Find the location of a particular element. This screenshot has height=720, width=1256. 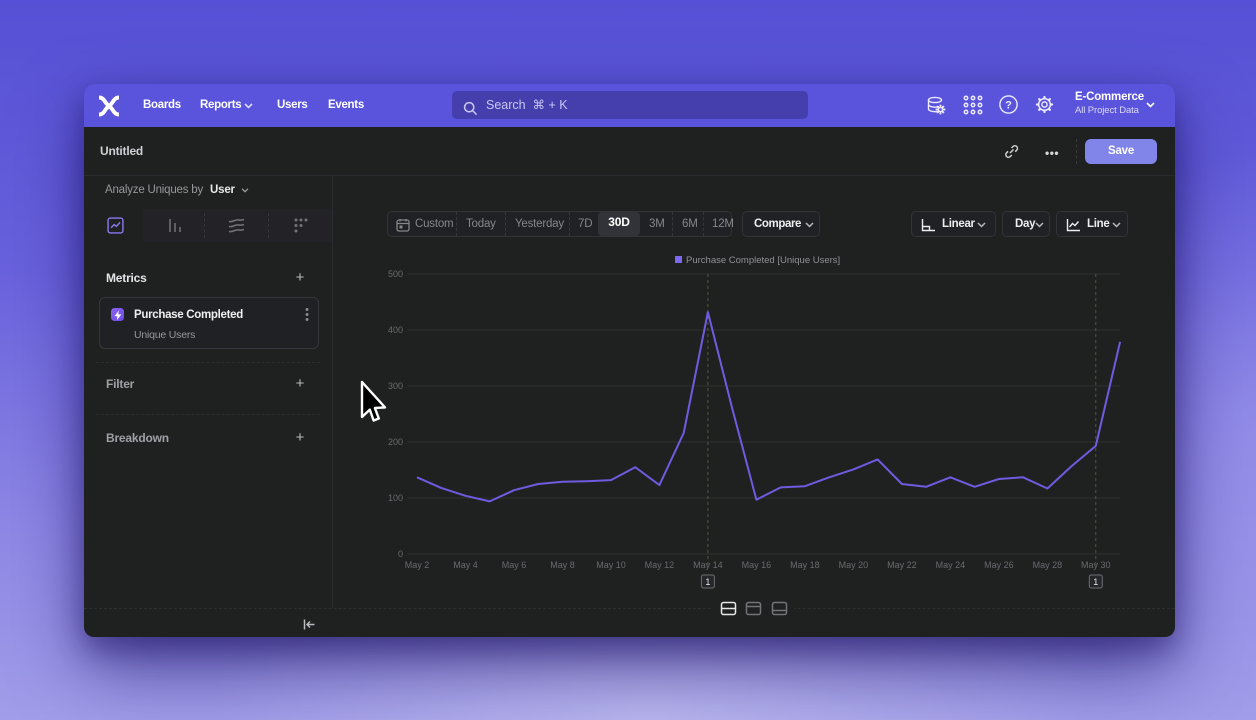

svg-text: May 8 is located at coordinates (562, 565).